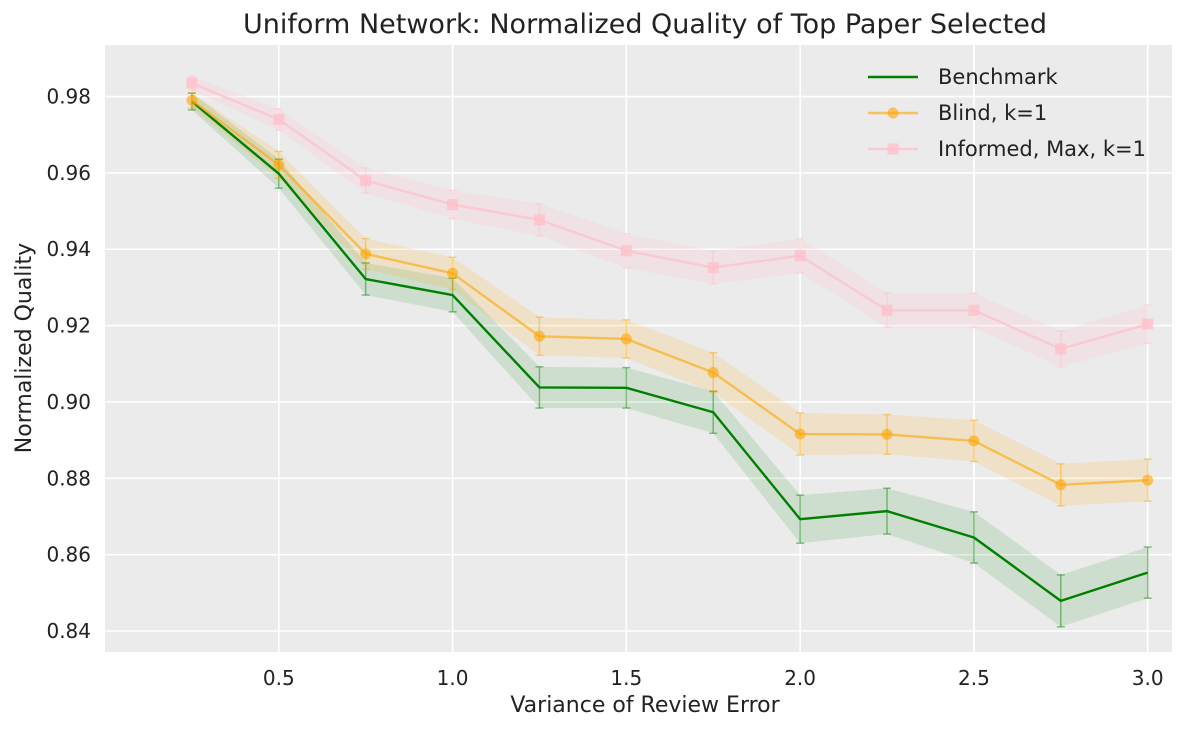 Image resolution: width=1195 pixels, height=730 pixels. Describe the element at coordinates (893, 149) in the screenshot. I see `legend-marker-informed` at that location.